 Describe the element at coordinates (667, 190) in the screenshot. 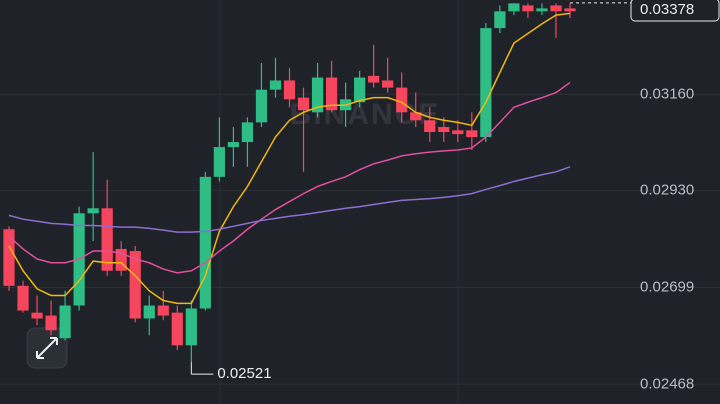

I see `y-tick-label: 0.02930` at that location.